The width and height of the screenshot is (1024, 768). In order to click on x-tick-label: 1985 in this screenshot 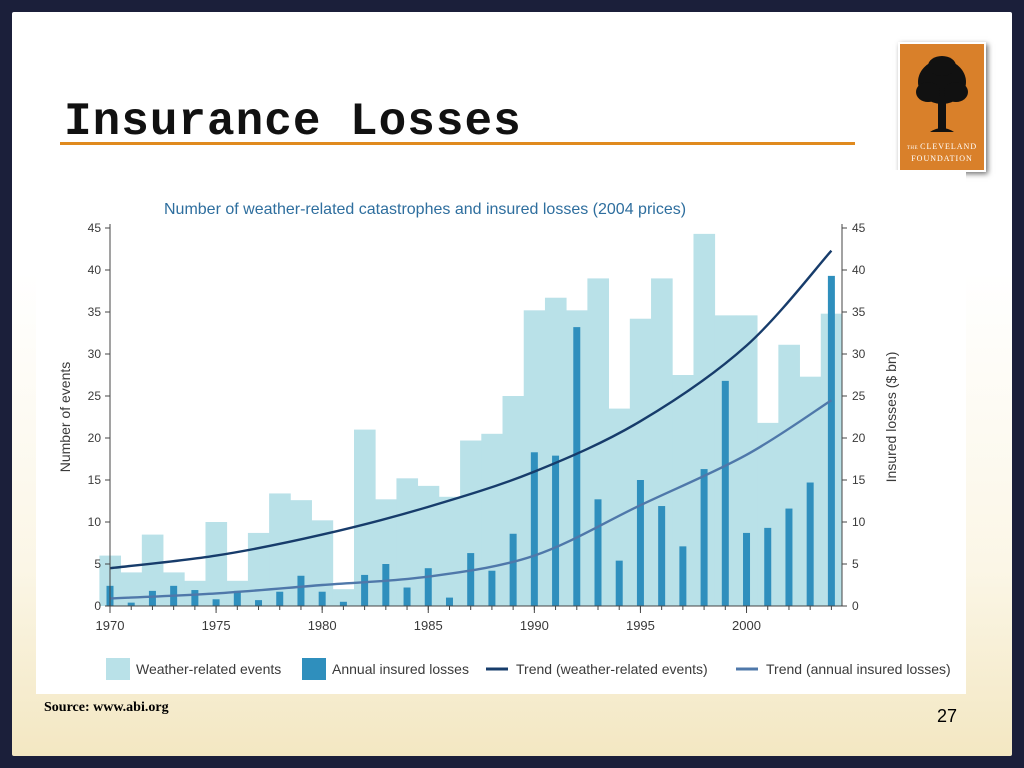, I will do `click(428, 625)`.